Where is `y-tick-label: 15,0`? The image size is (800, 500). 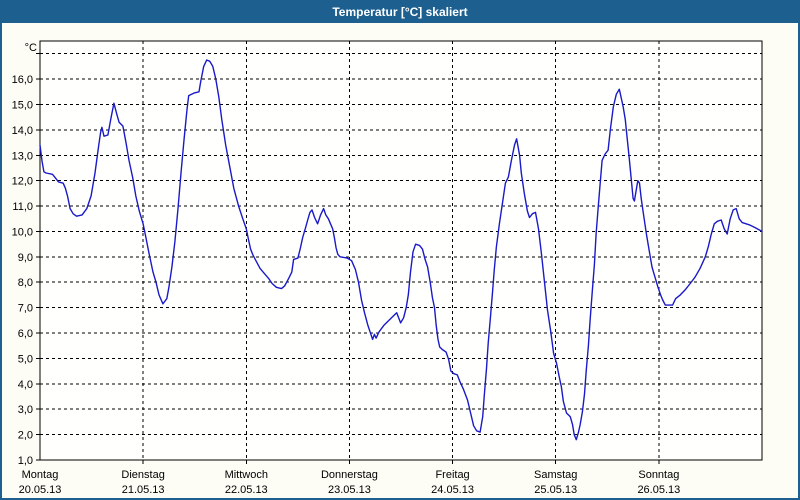
y-tick-label: 15,0 is located at coordinates (22, 105).